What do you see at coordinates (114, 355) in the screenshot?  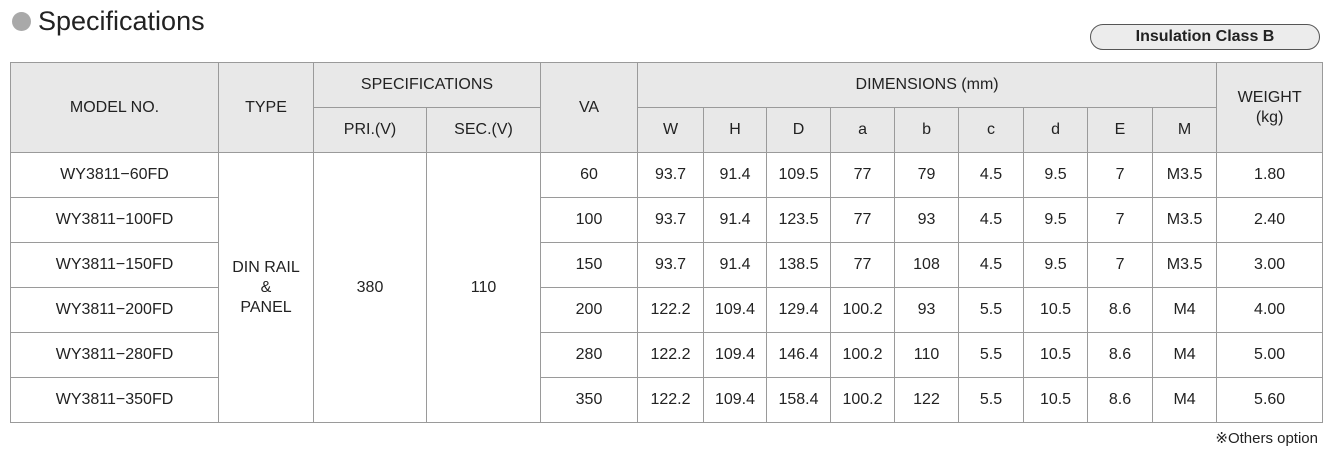 I see `model-cell: WY3811−280FD` at bounding box center [114, 355].